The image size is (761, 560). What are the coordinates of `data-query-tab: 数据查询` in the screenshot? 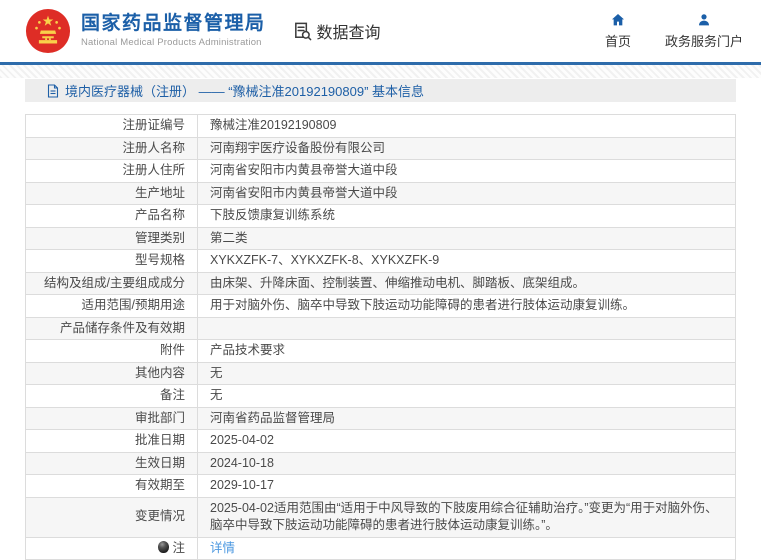 It's located at (336, 31).